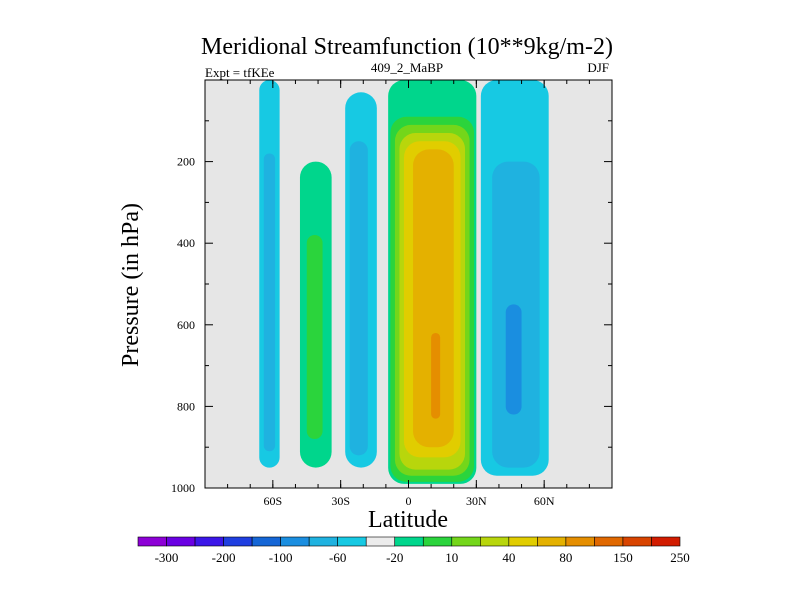  I want to click on colorbar-label: -300, so click(167, 557).